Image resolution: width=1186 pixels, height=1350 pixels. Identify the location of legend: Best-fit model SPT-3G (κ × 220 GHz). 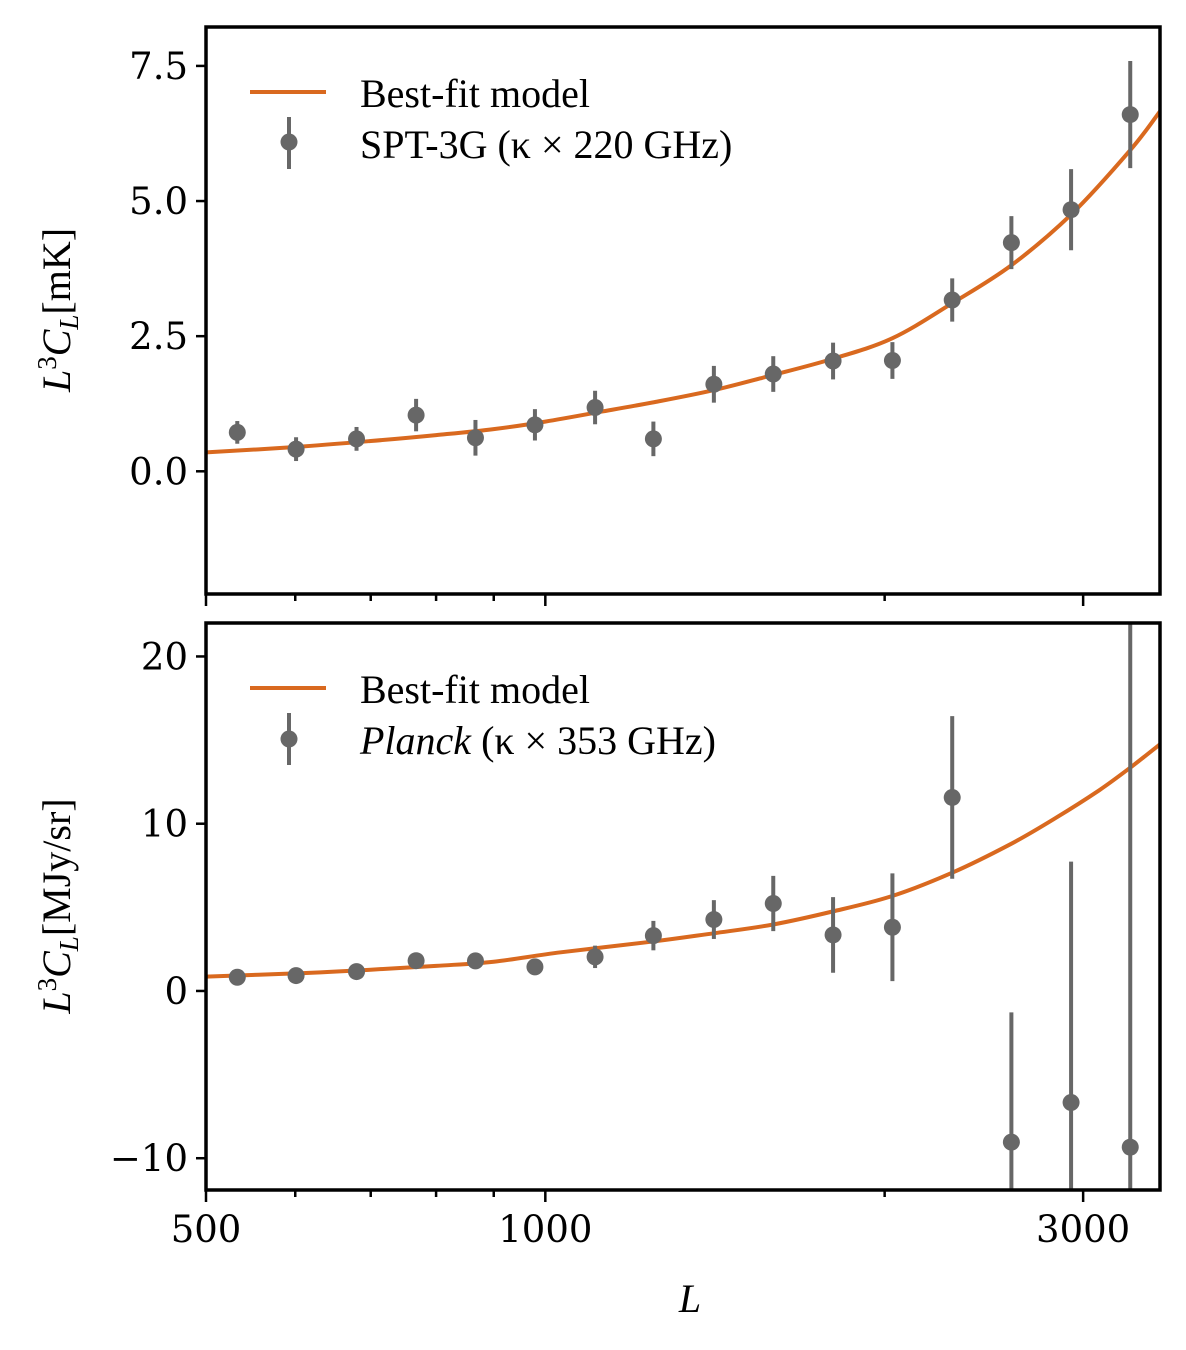
(491, 120).